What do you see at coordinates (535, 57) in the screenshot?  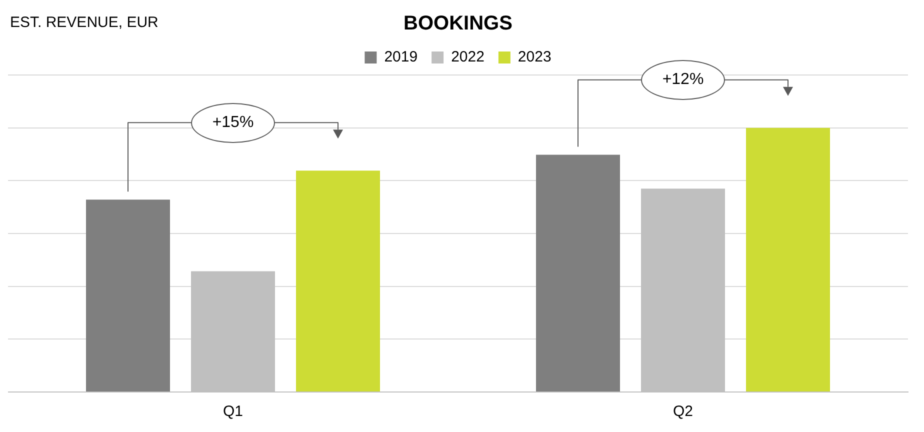 I see `legend-label: 2023` at bounding box center [535, 57].